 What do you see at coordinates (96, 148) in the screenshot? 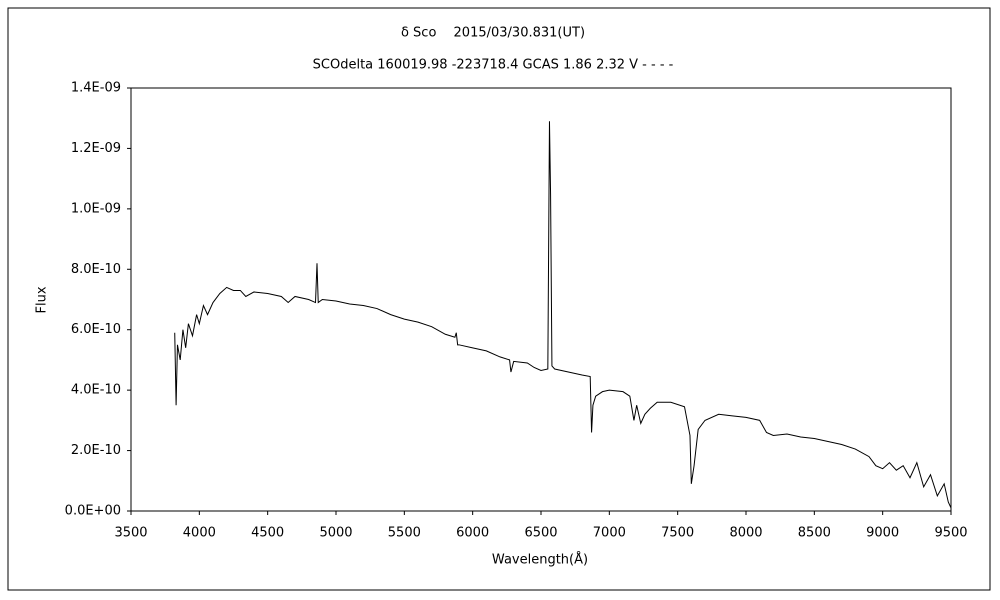
I see `y-tick-label: 1.2E-09` at bounding box center [96, 148].